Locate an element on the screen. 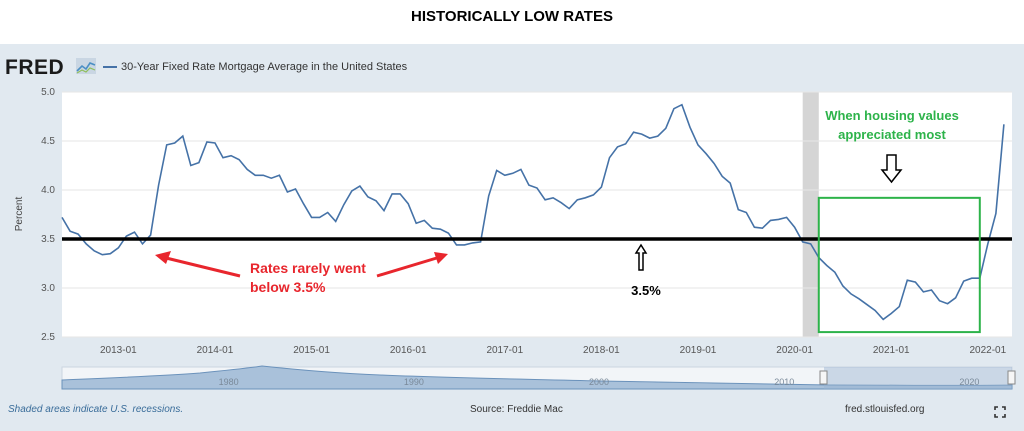 The image size is (1024, 431). x-tick-label: 2016-01 is located at coordinates (408, 350).